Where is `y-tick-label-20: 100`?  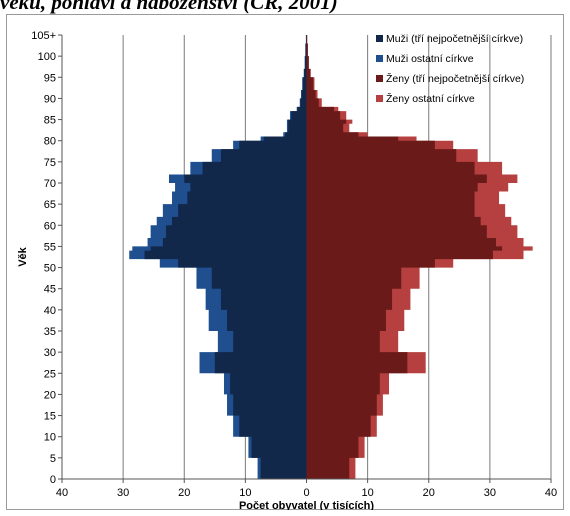 y-tick-label-20: 100 is located at coordinates (47, 57).